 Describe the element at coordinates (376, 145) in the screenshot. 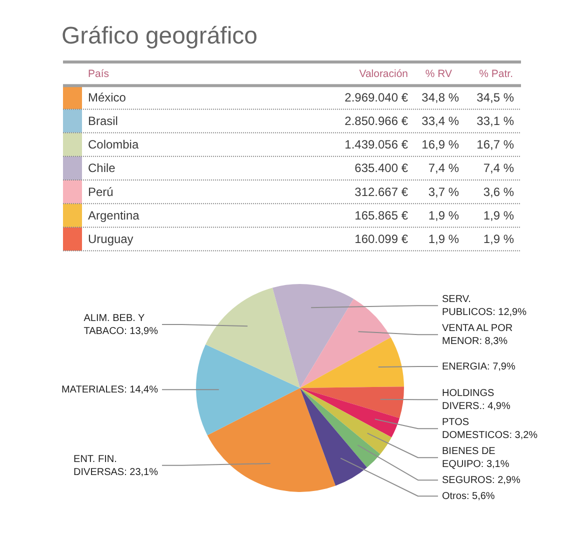

I see `data-label: 1.439.056 €` at that location.